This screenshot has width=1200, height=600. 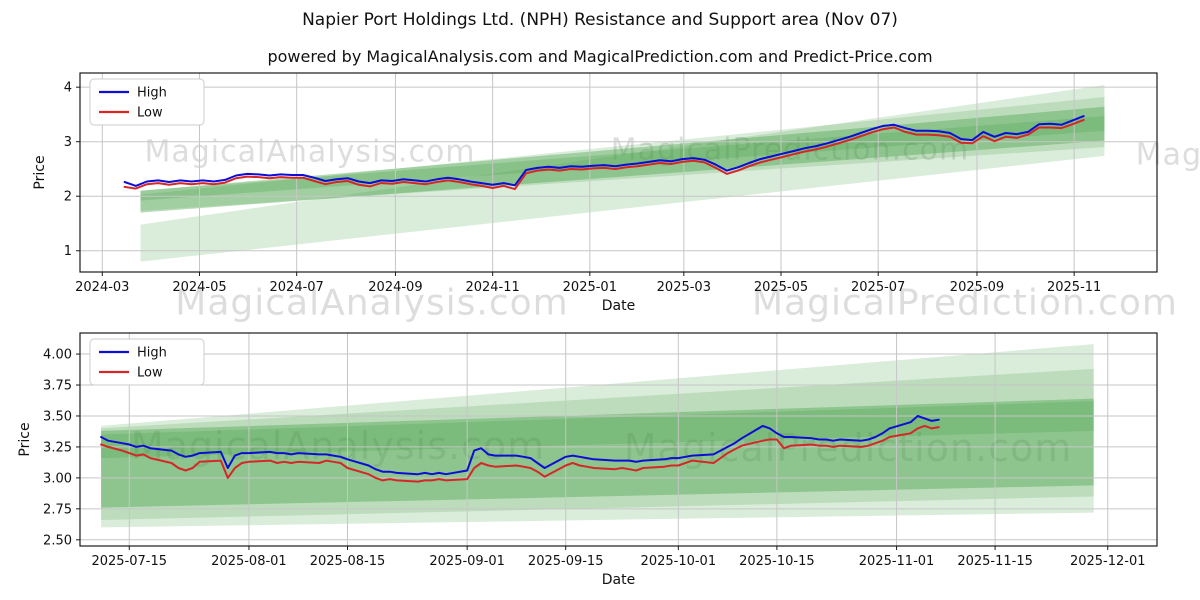 I want to click on y-tick-label: 3, so click(x=68, y=142).